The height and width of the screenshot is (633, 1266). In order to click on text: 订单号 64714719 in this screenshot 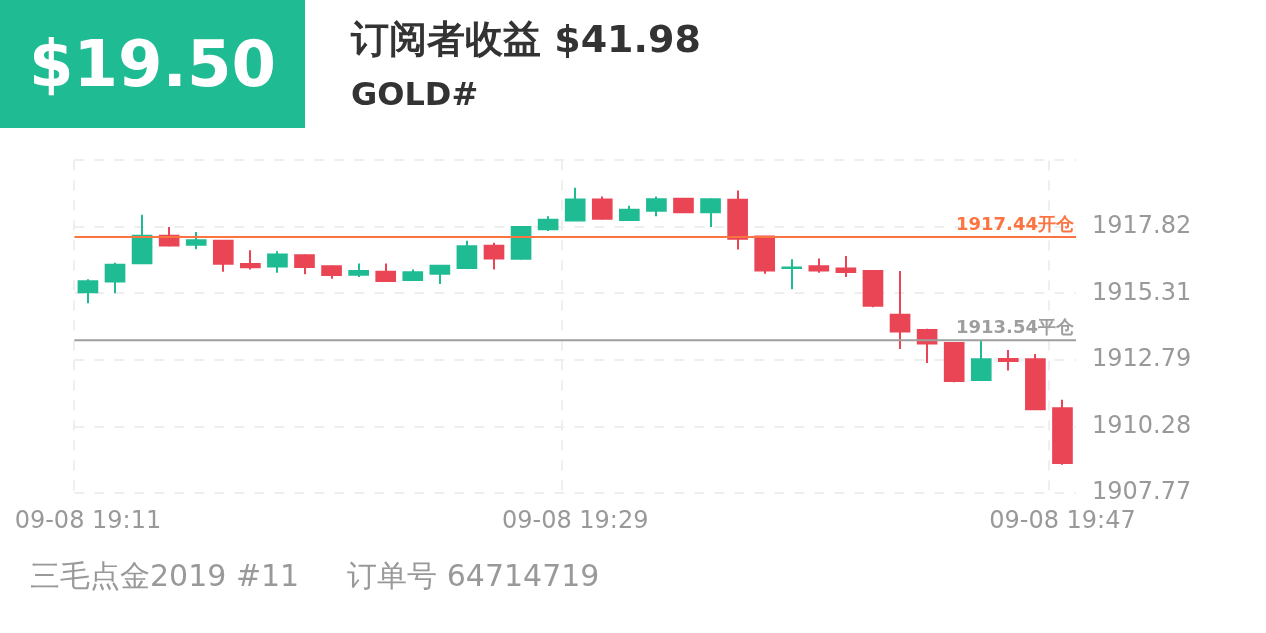, I will do `click(473, 576)`.